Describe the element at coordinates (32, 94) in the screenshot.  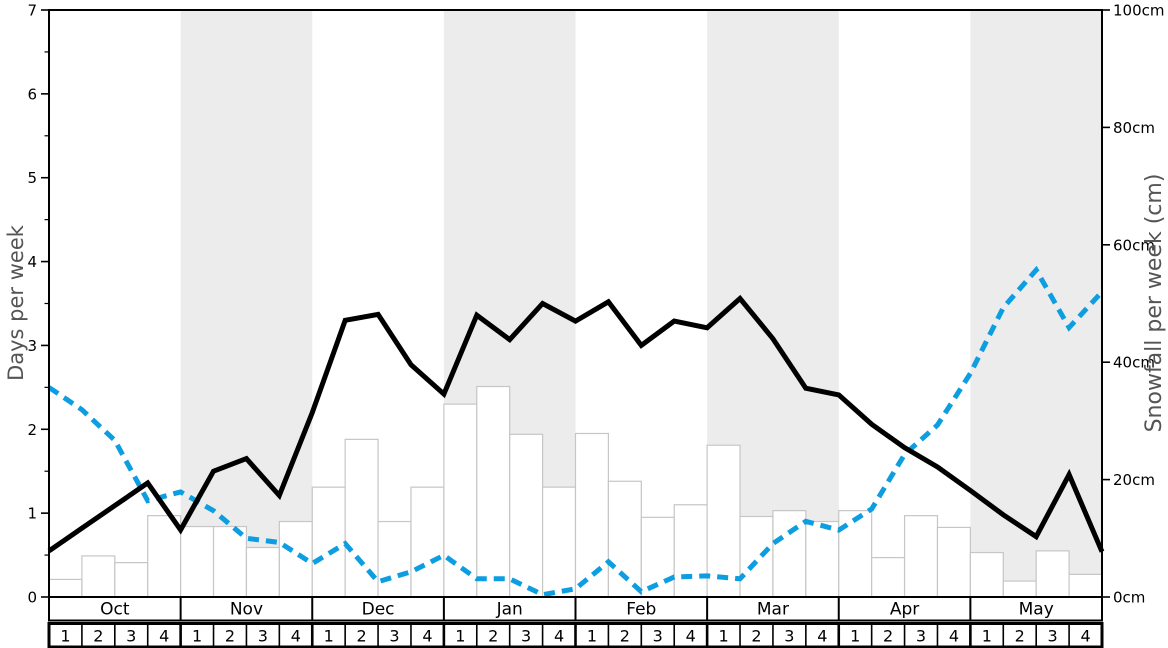
I see `left-tick-label: 6` at that location.